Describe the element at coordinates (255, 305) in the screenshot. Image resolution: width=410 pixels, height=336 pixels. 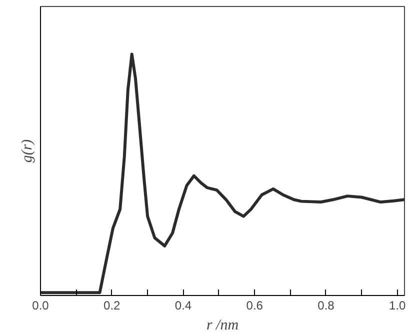
I see `x-tick-label: 0.6` at that location.